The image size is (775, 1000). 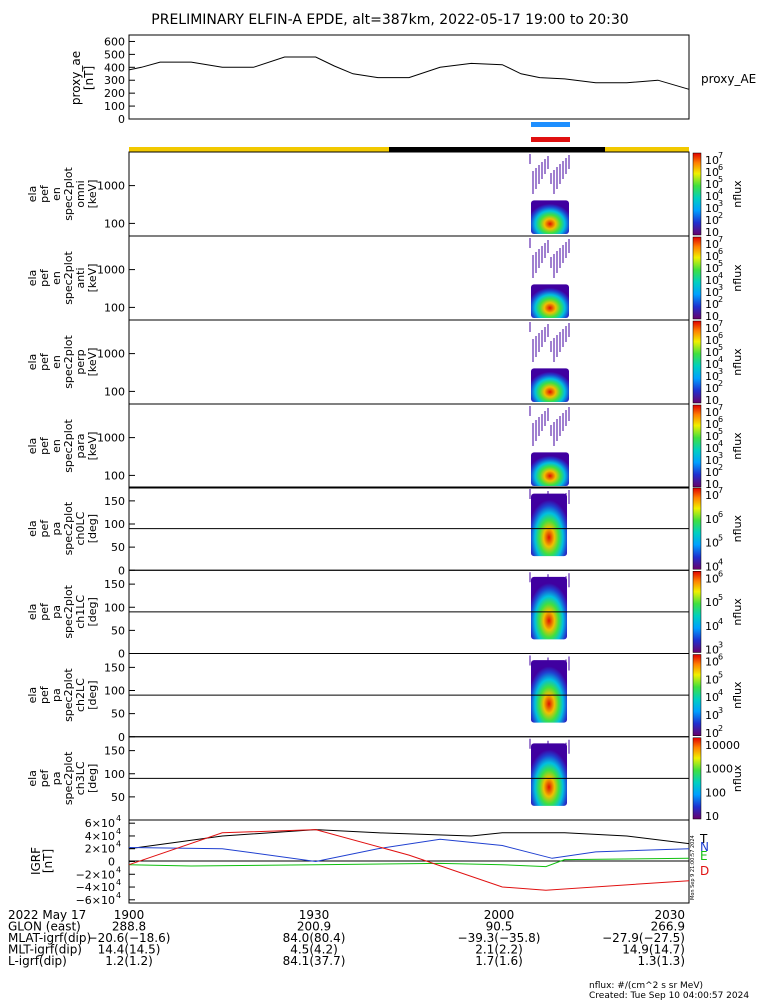 I want to click on igrf-tick-label: 0, so click(x=111, y=862).